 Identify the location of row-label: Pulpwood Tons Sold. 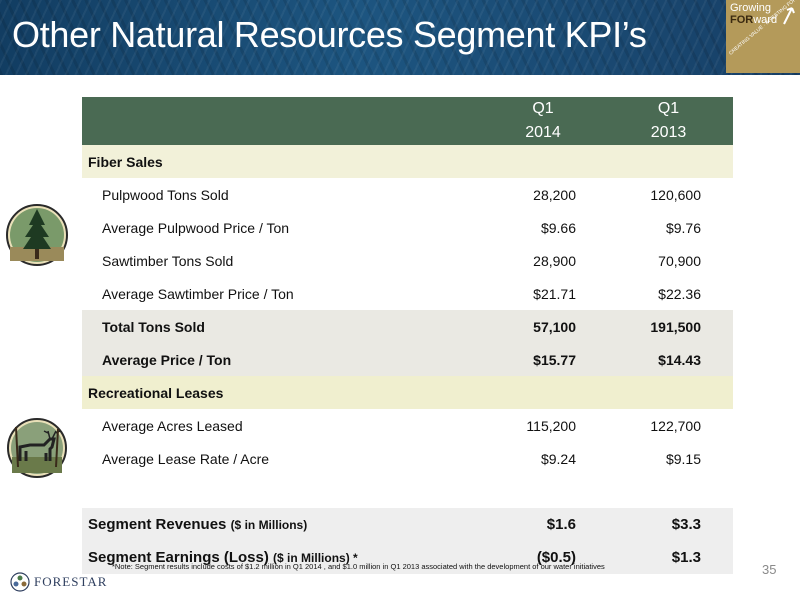
(165, 194).